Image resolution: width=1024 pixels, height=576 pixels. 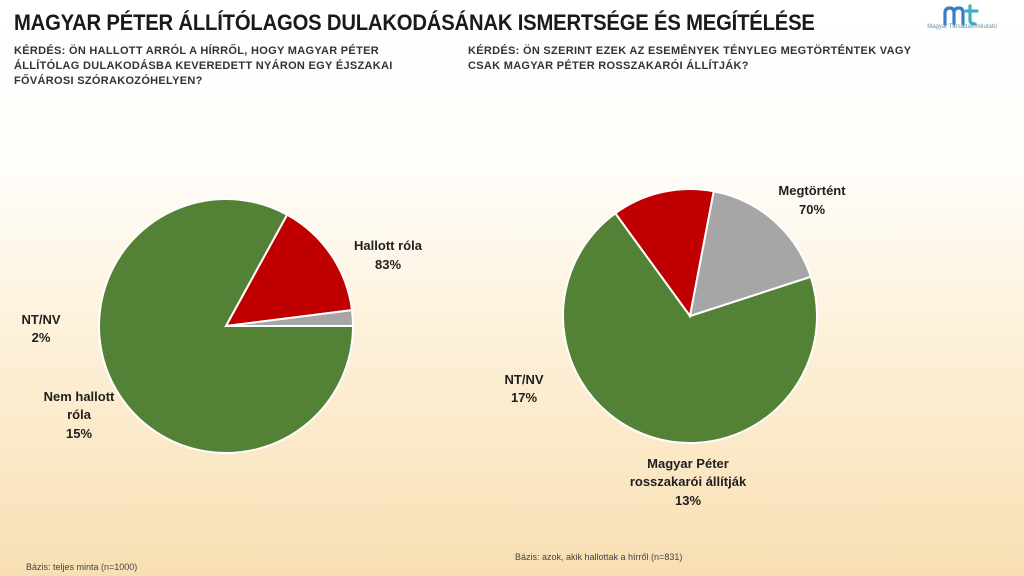 What do you see at coordinates (664, 253) in the screenshot?
I see `pie-slice-magyar-peter-rosszakaroi-allitjak` at bounding box center [664, 253].